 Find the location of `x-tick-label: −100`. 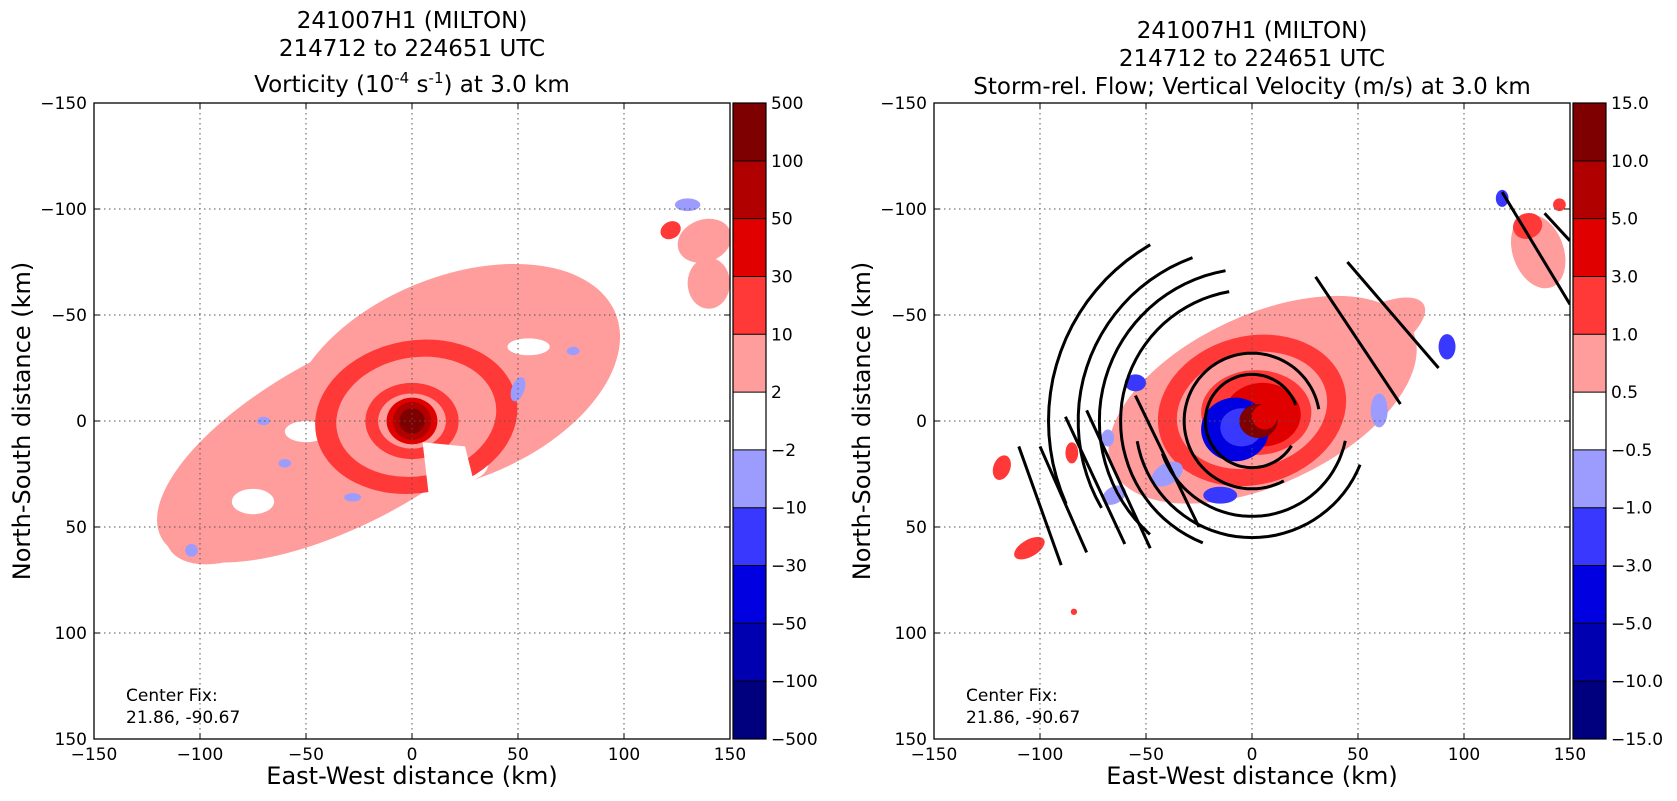

x-tick-label: −100 is located at coordinates (1040, 755).